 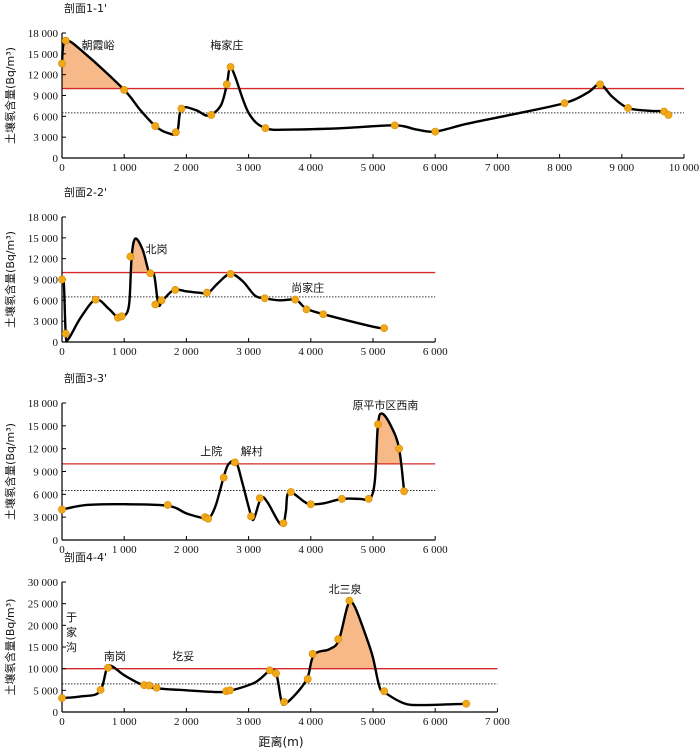 What do you see at coordinates (43, 626) in the screenshot?
I see `y-tick-label: 20 000` at bounding box center [43, 626].